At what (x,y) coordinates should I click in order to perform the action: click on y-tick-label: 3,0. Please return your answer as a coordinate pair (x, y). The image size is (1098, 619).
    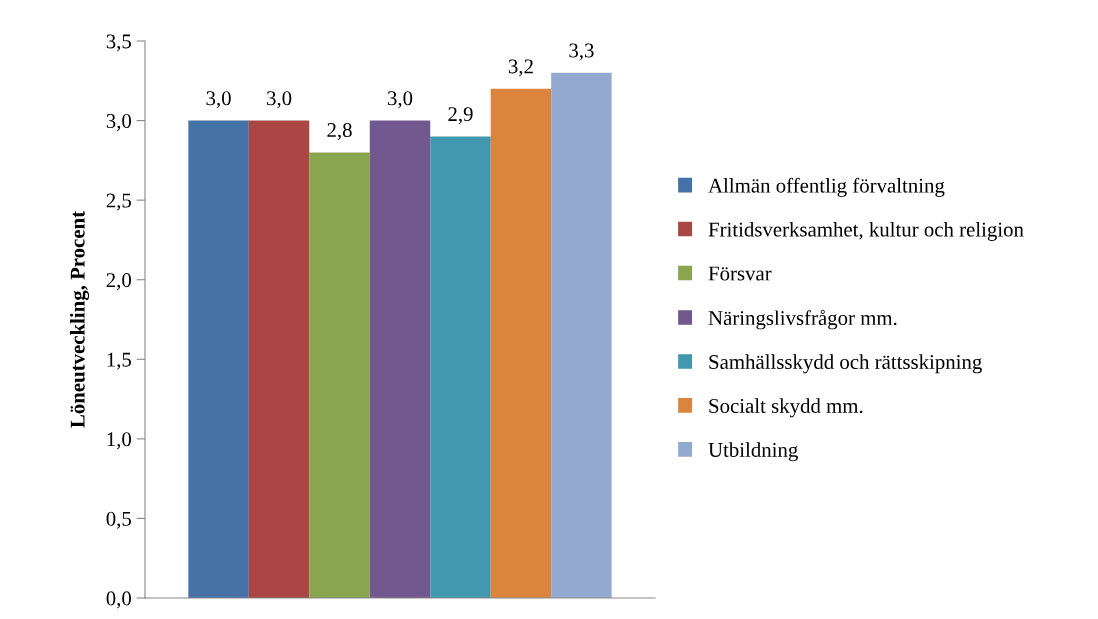
    Looking at the image, I should click on (119, 122).